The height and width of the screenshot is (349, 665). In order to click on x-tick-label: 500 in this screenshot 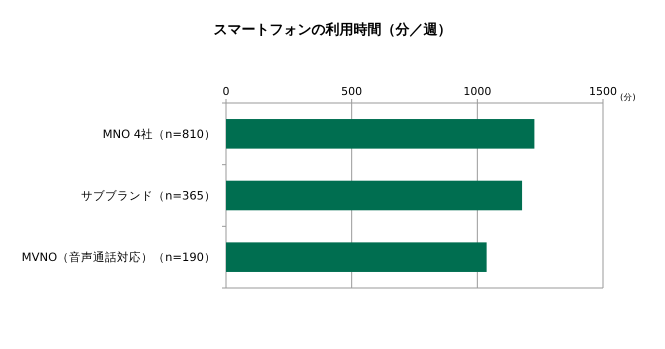, I will do `click(351, 91)`.